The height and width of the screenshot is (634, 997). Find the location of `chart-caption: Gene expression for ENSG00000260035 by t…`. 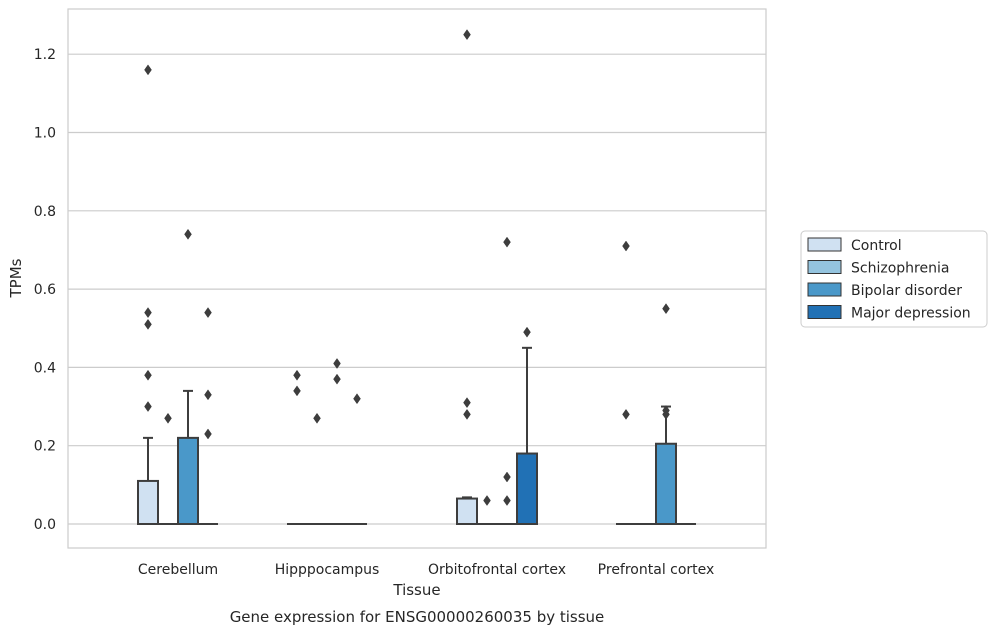

chart-caption: Gene expression for ENSG00000260035 by t… is located at coordinates (417, 617).